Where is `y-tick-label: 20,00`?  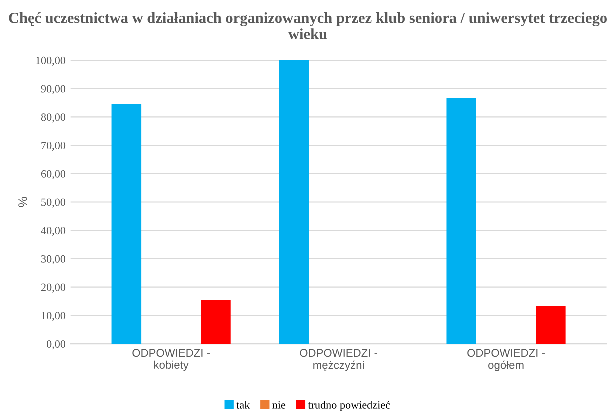
y-tick-label: 20,00 is located at coordinates (53, 288).